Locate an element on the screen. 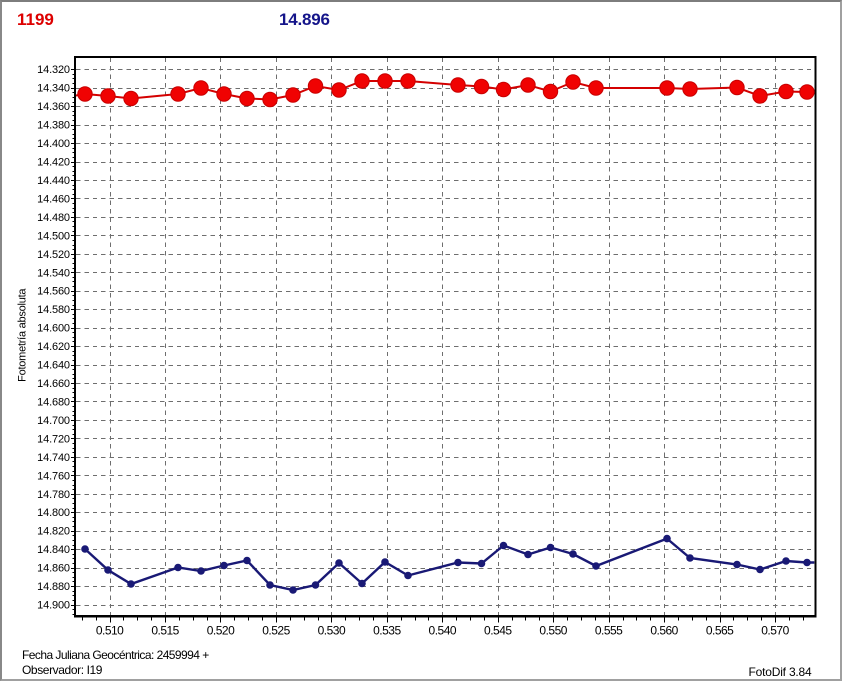 The width and height of the screenshot is (844, 683). svg-text: 14.560 is located at coordinates (53, 292).